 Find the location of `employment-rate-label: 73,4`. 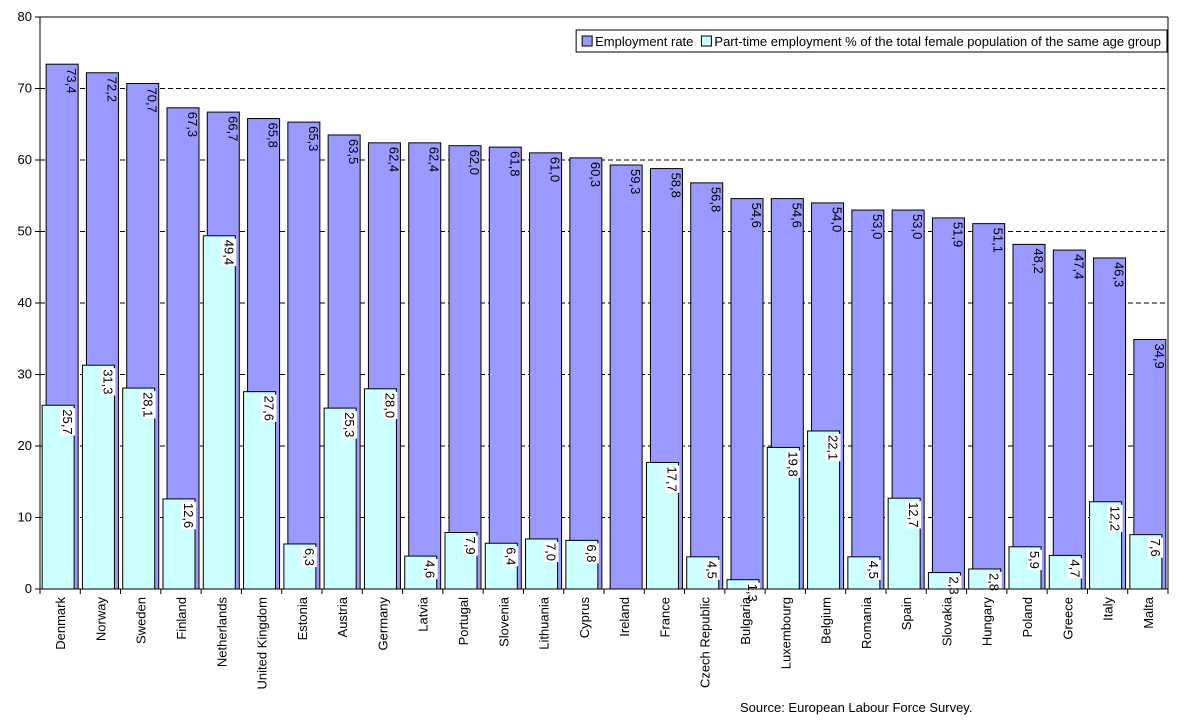

employment-rate-label: 73,4 is located at coordinates (71, 80).